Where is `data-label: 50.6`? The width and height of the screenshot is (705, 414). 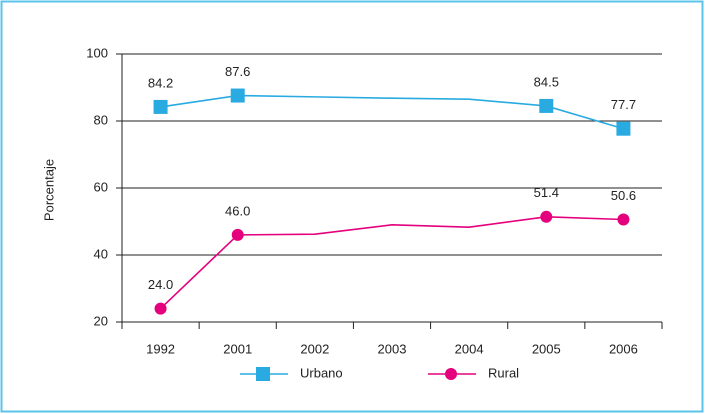 data-label: 50.6 is located at coordinates (623, 195).